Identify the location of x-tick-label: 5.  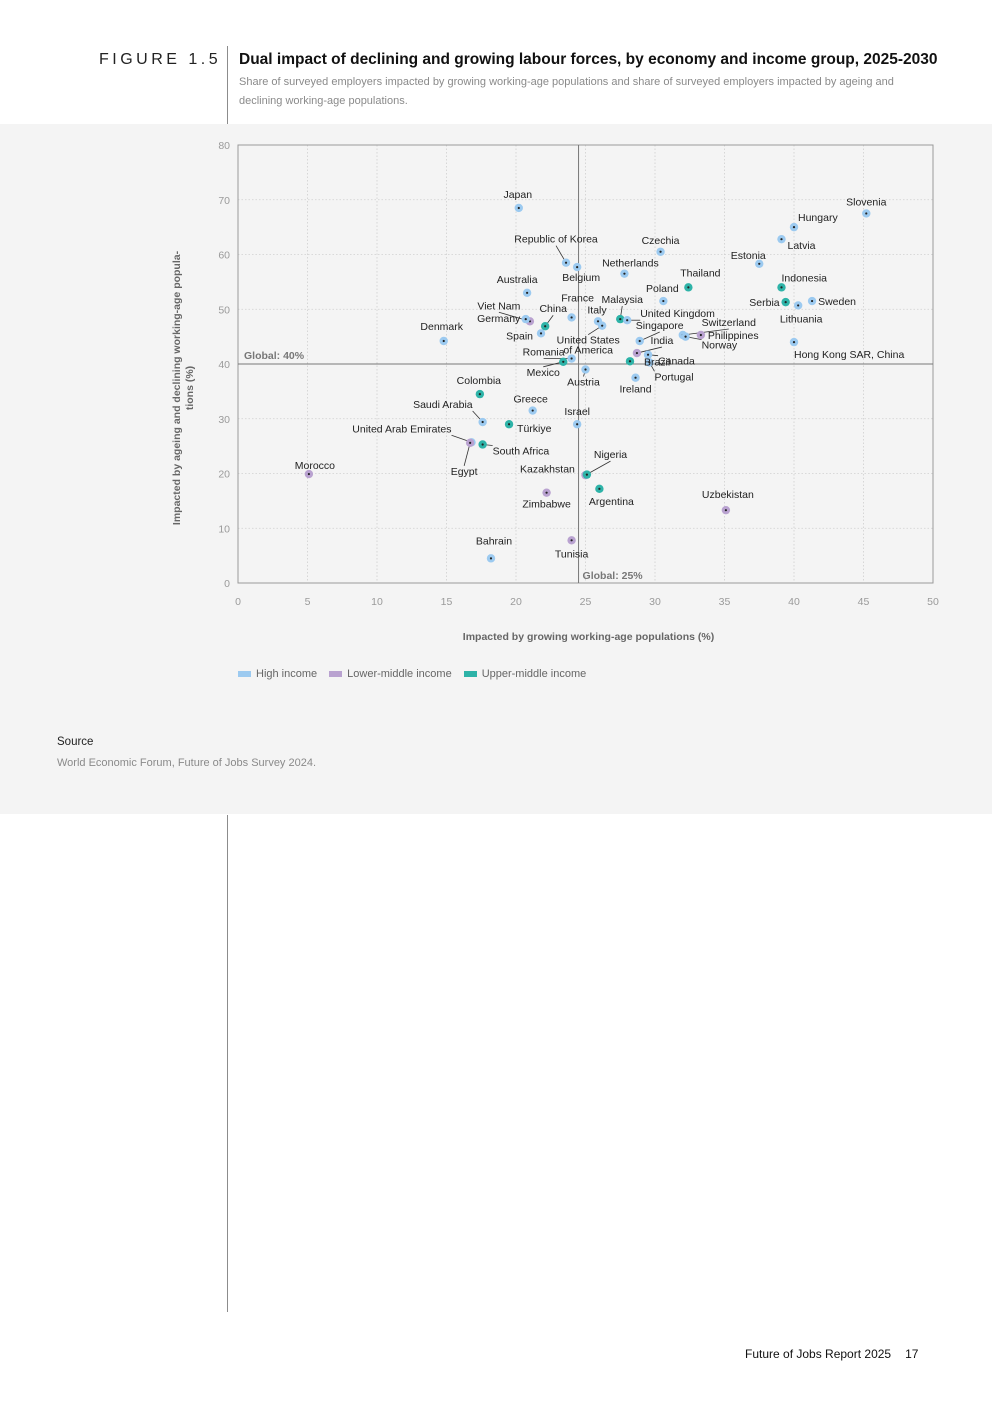
(308, 602).